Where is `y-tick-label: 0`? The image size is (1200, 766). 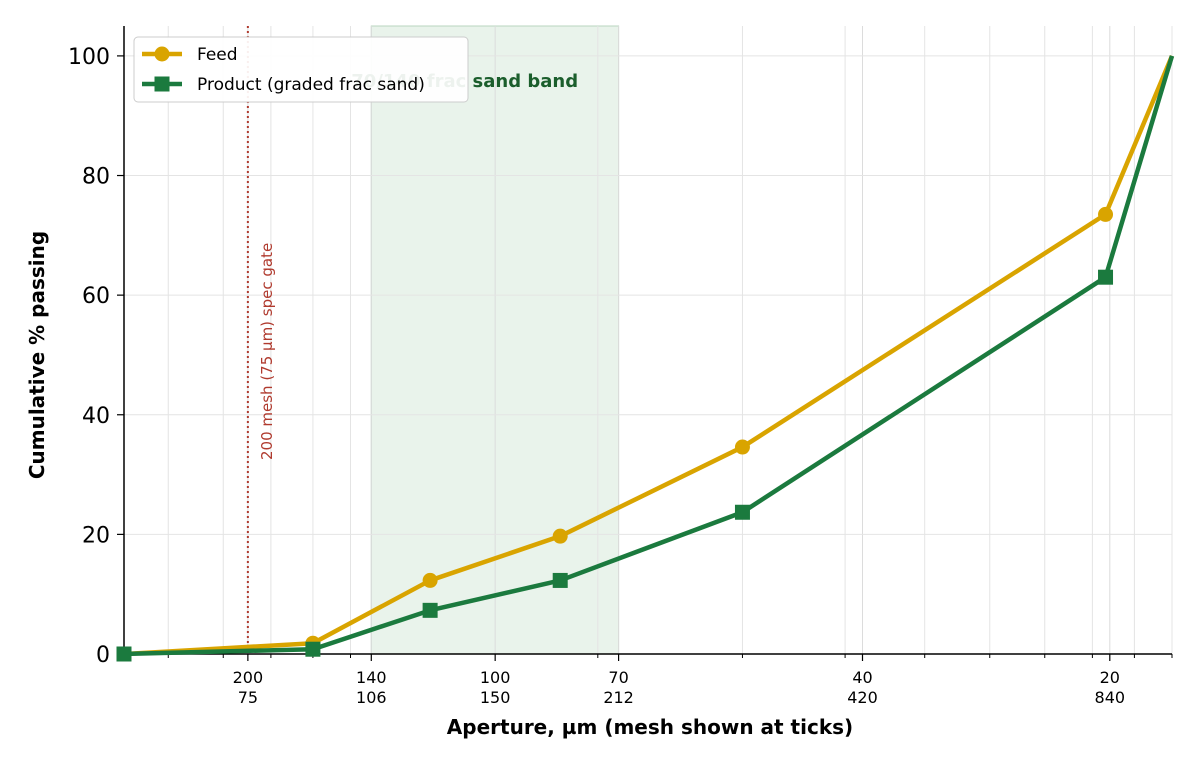 y-tick-label: 0 is located at coordinates (103, 655).